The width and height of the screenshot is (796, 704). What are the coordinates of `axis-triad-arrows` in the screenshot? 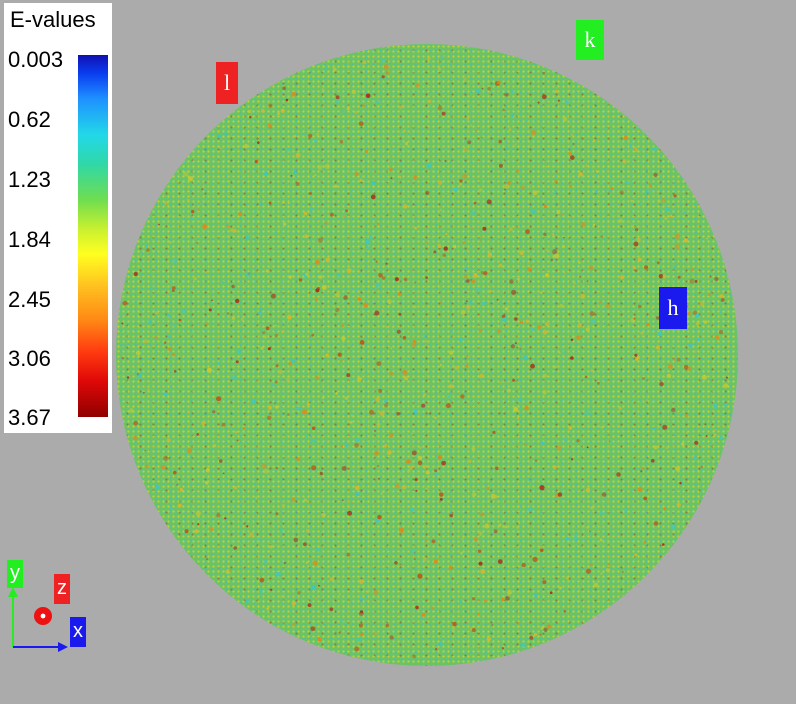 It's located at (38, 619).